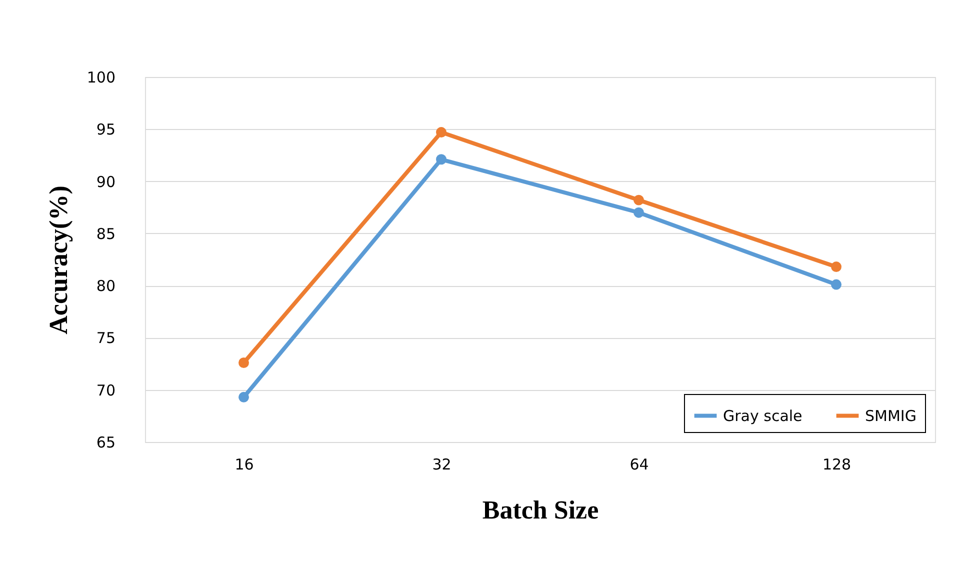 This screenshot has width=961, height=579. I want to click on y-tick-label: 90, so click(106, 181).